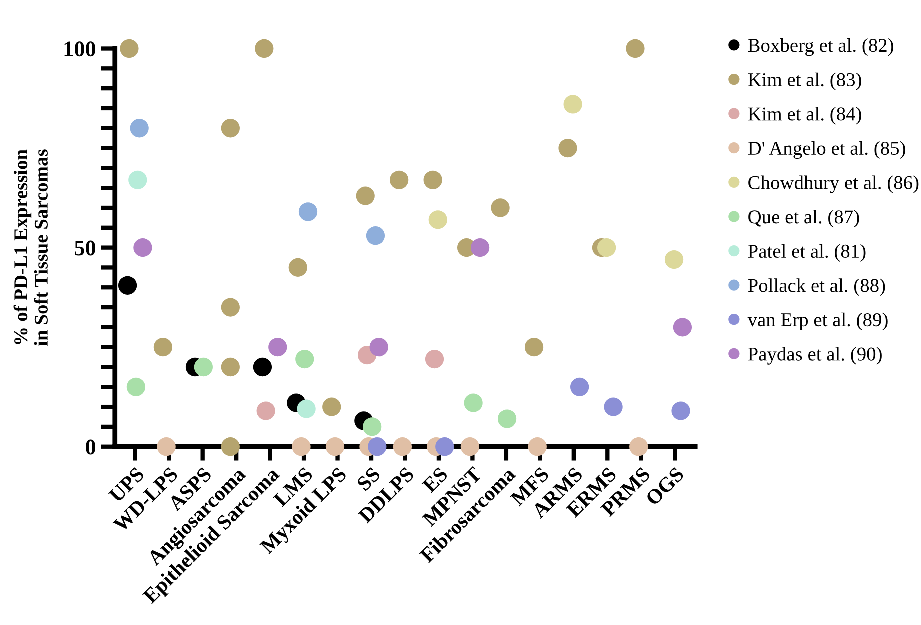 Image resolution: width=921 pixels, height=625 pixels. I want to click on legend-label: Chowdhury et al. (86), so click(833, 185).